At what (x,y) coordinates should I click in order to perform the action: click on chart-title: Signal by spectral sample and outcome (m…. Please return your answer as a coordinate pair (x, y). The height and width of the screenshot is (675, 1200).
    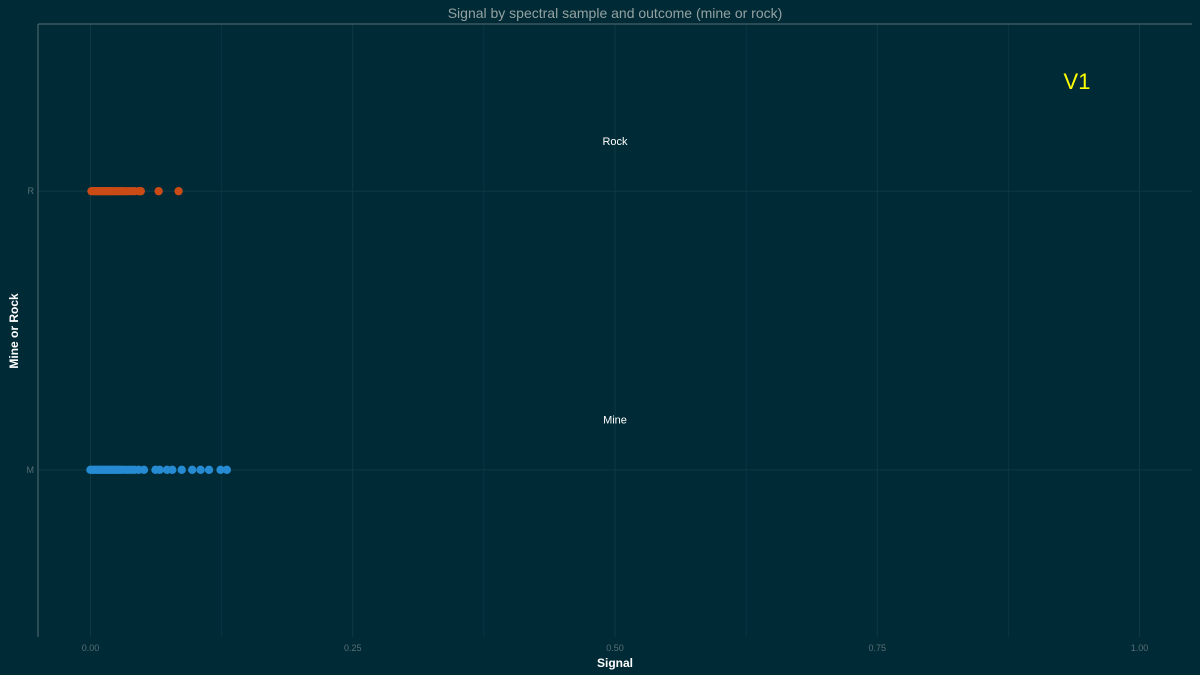
    Looking at the image, I should click on (615, 13).